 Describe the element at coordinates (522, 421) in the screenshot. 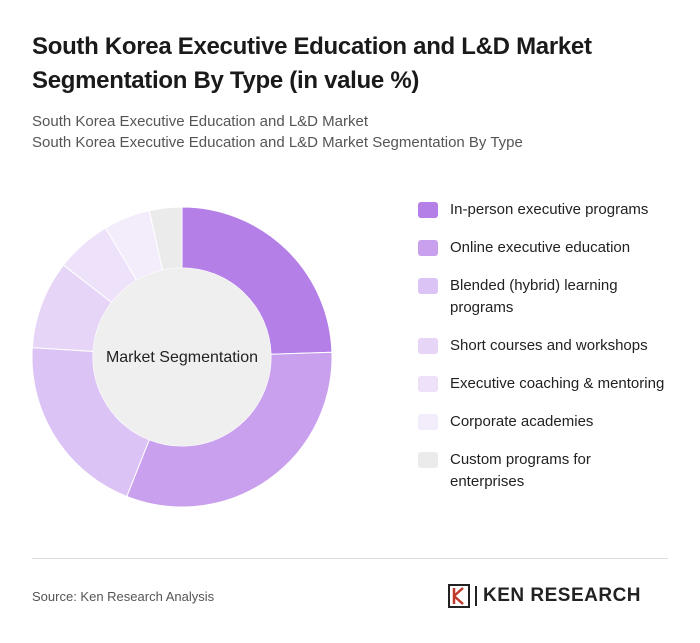

I see `legend-label: Corporate academies` at that location.